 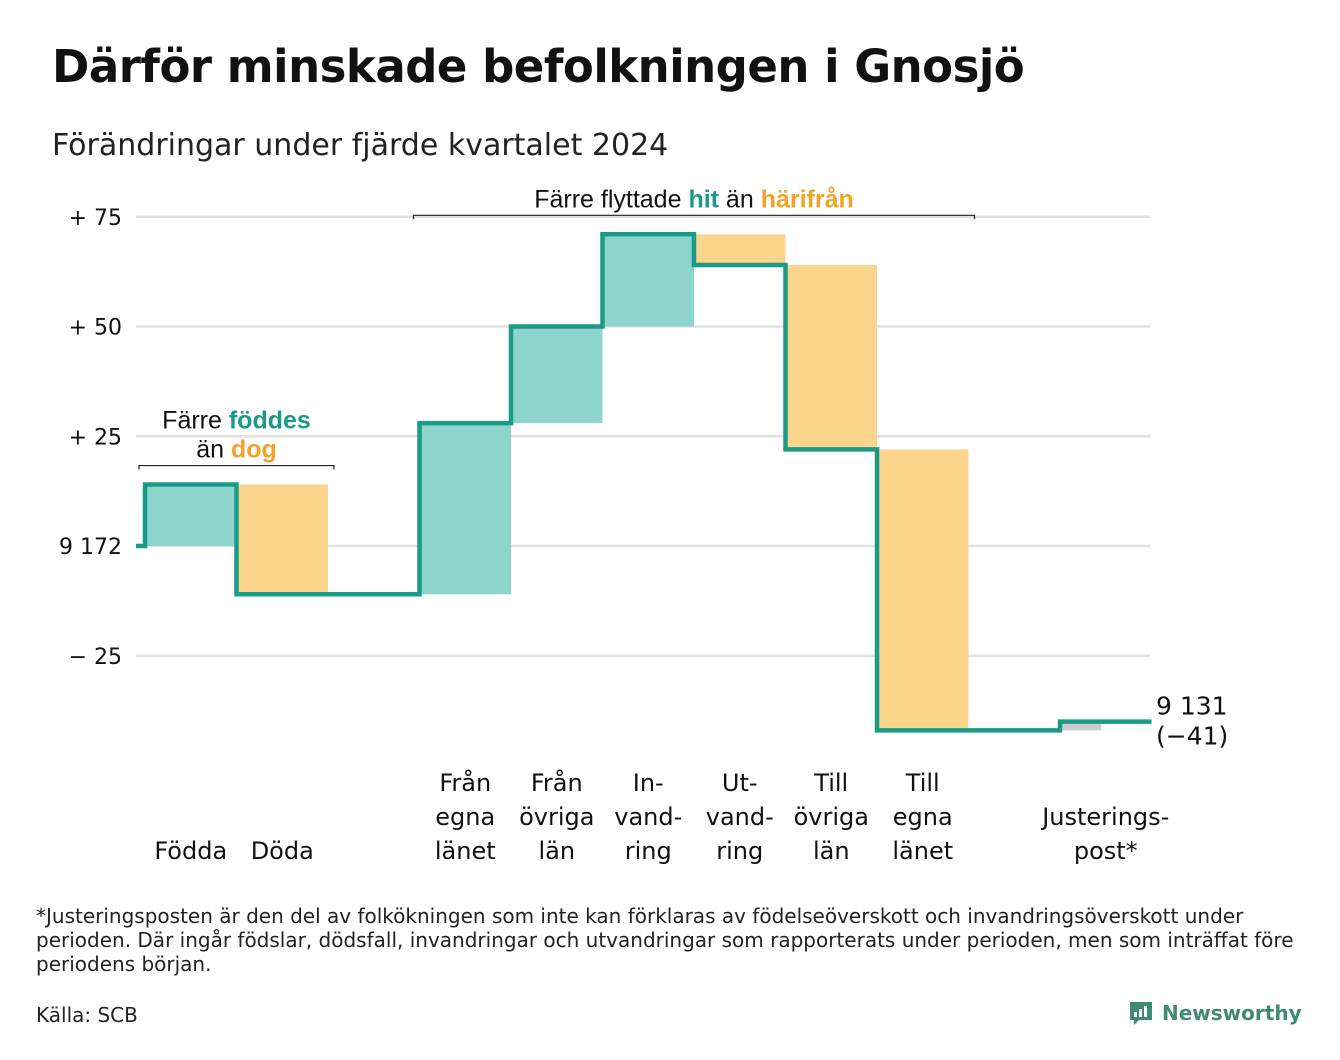 What do you see at coordinates (1104, 834) in the screenshot?
I see `category-label: Justerings-post*` at bounding box center [1104, 834].